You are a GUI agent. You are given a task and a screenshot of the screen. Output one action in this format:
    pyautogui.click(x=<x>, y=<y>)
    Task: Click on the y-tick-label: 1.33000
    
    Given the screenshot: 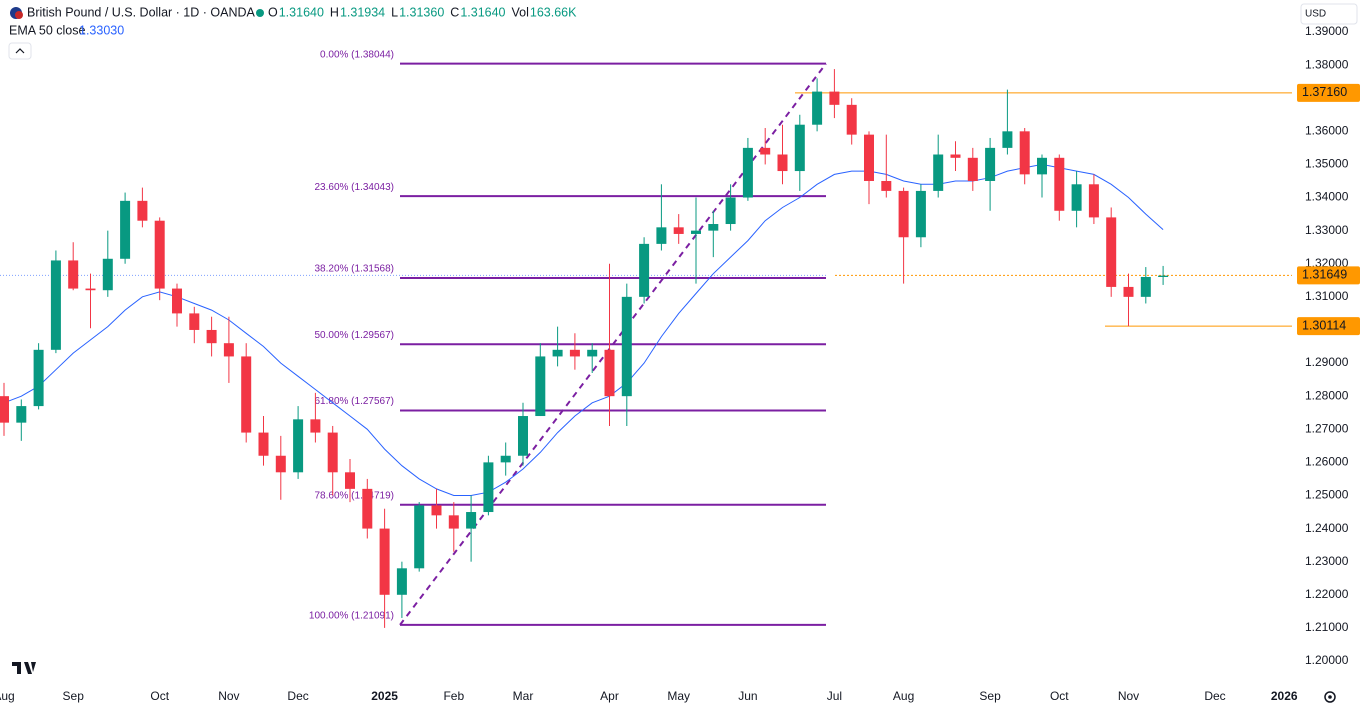 What is the action you would take?
    pyautogui.click(x=1327, y=230)
    